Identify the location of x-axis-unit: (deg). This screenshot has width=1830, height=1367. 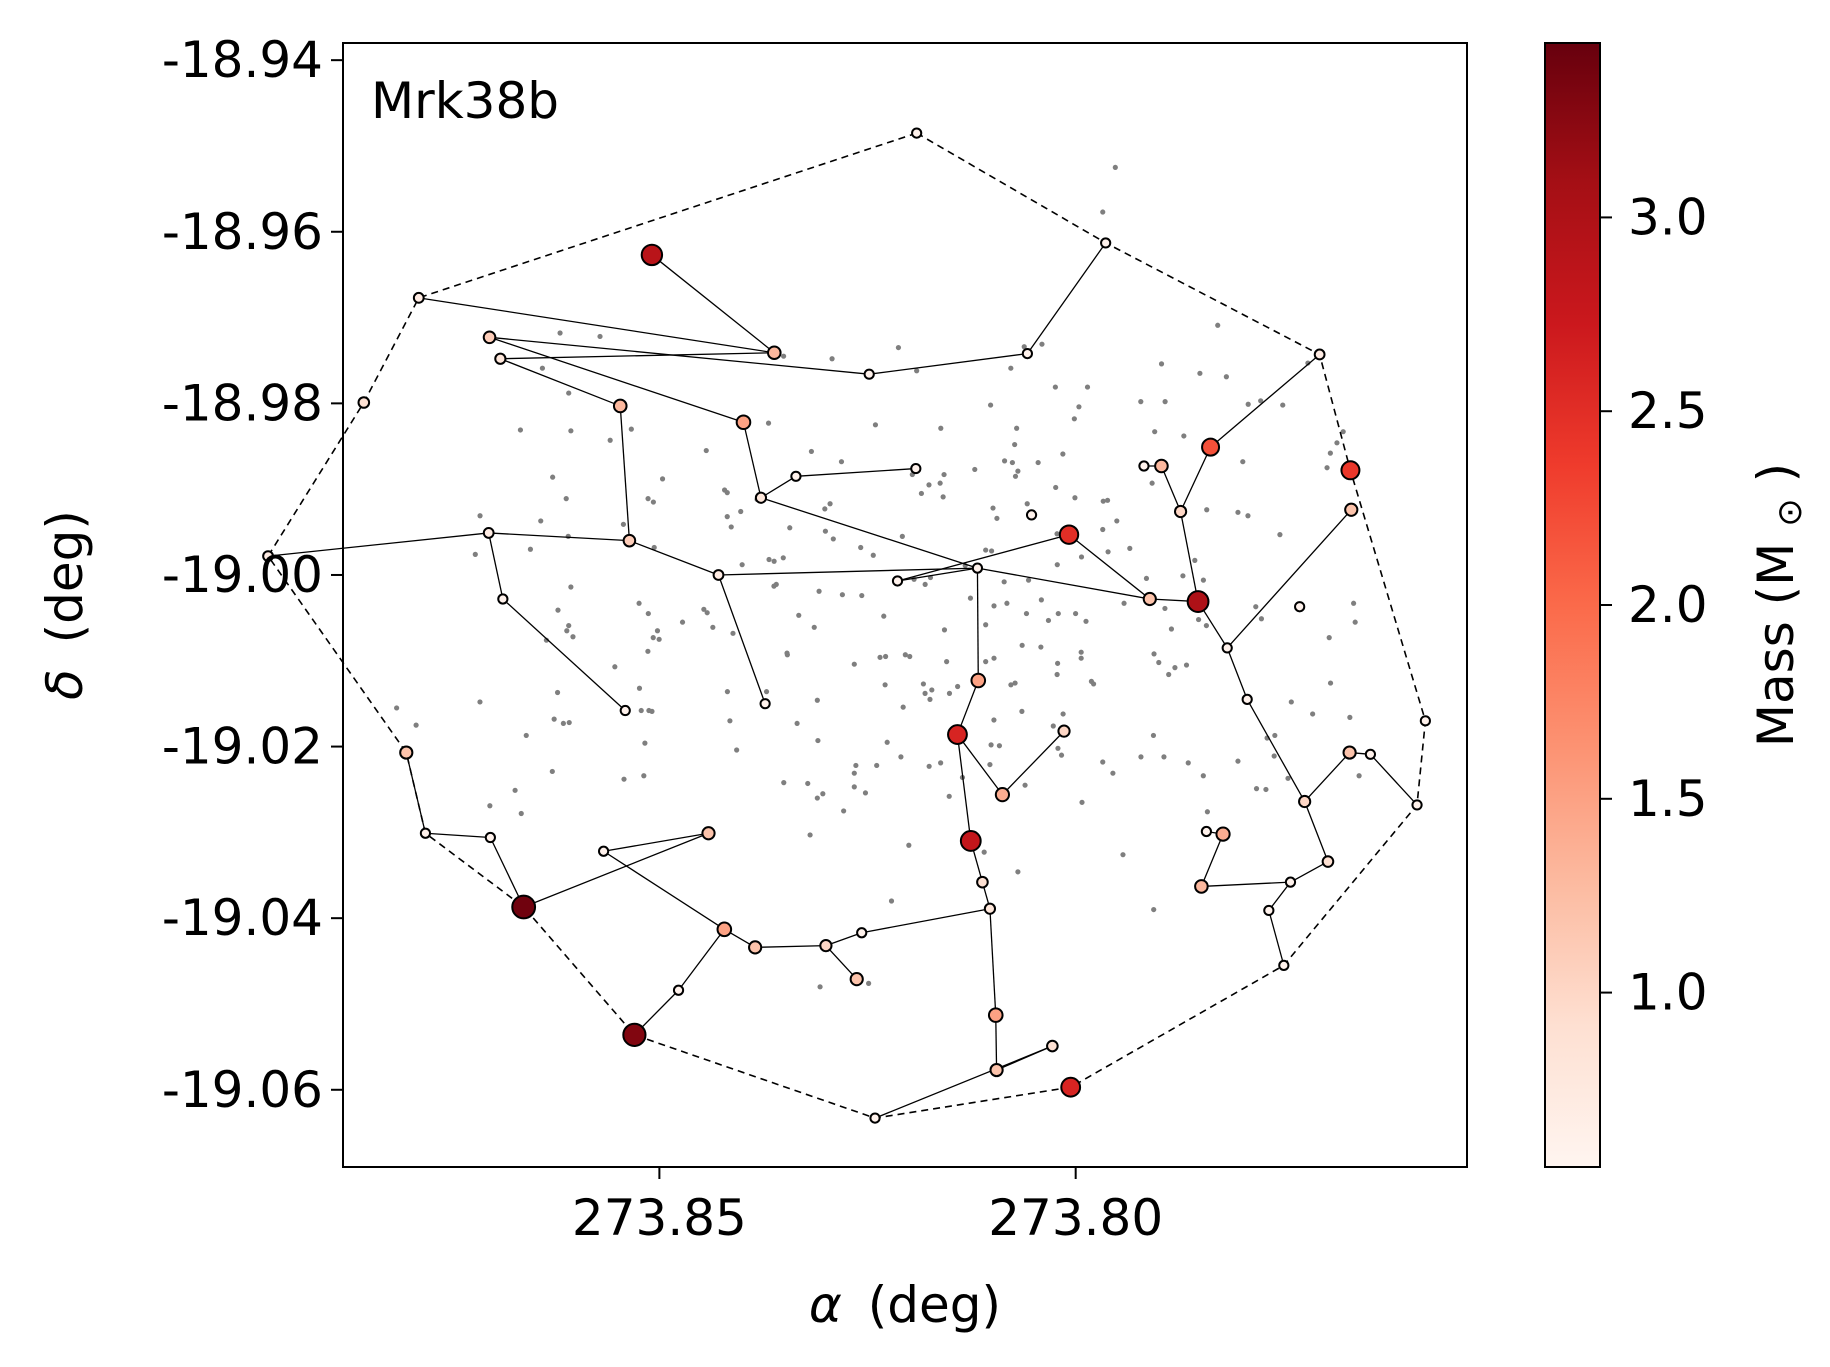
(934, 1305).